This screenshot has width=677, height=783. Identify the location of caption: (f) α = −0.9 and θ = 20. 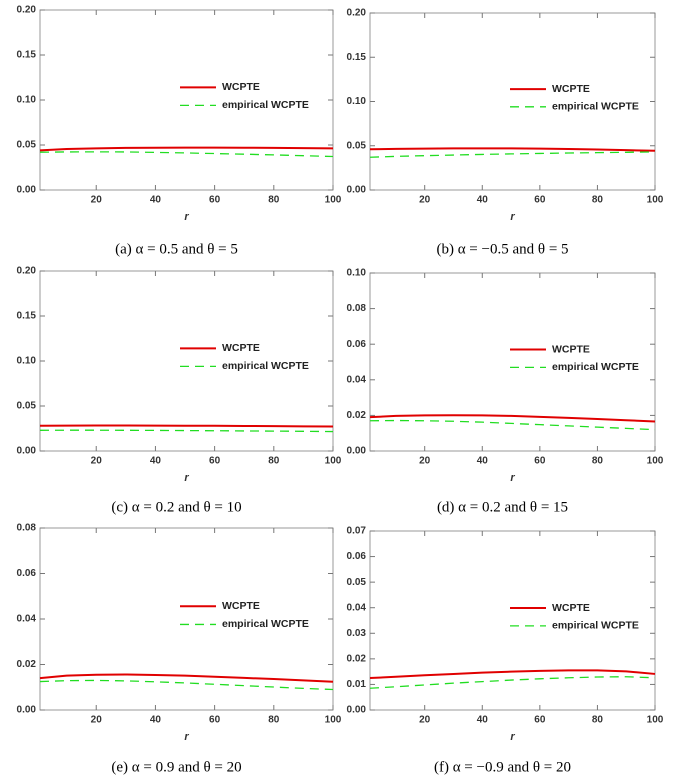
(502, 767).